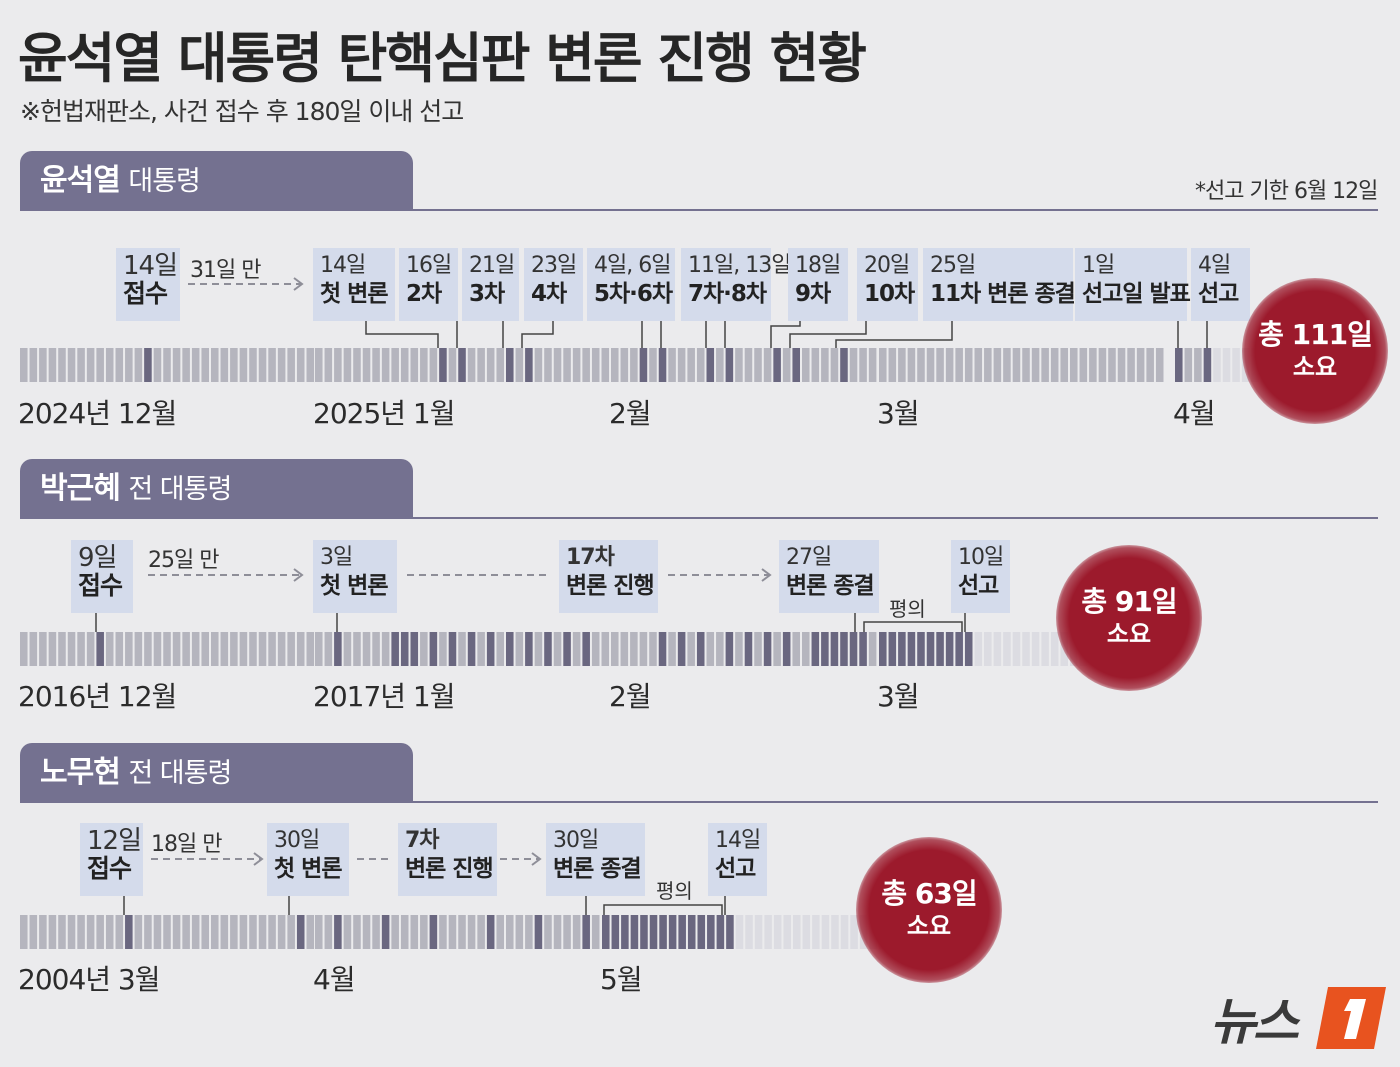  What do you see at coordinates (828, 334) in the screenshot?
I see `leader-line` at bounding box center [828, 334].